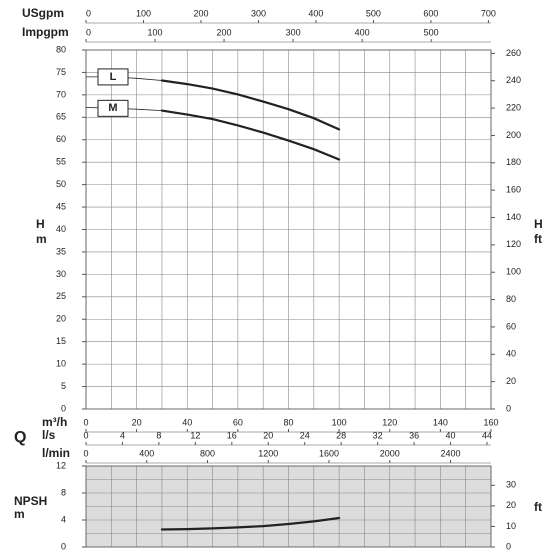 The image size is (547, 553). Describe the element at coordinates (490, 422) in the screenshot. I see `x-tick-label: 160` at that location.